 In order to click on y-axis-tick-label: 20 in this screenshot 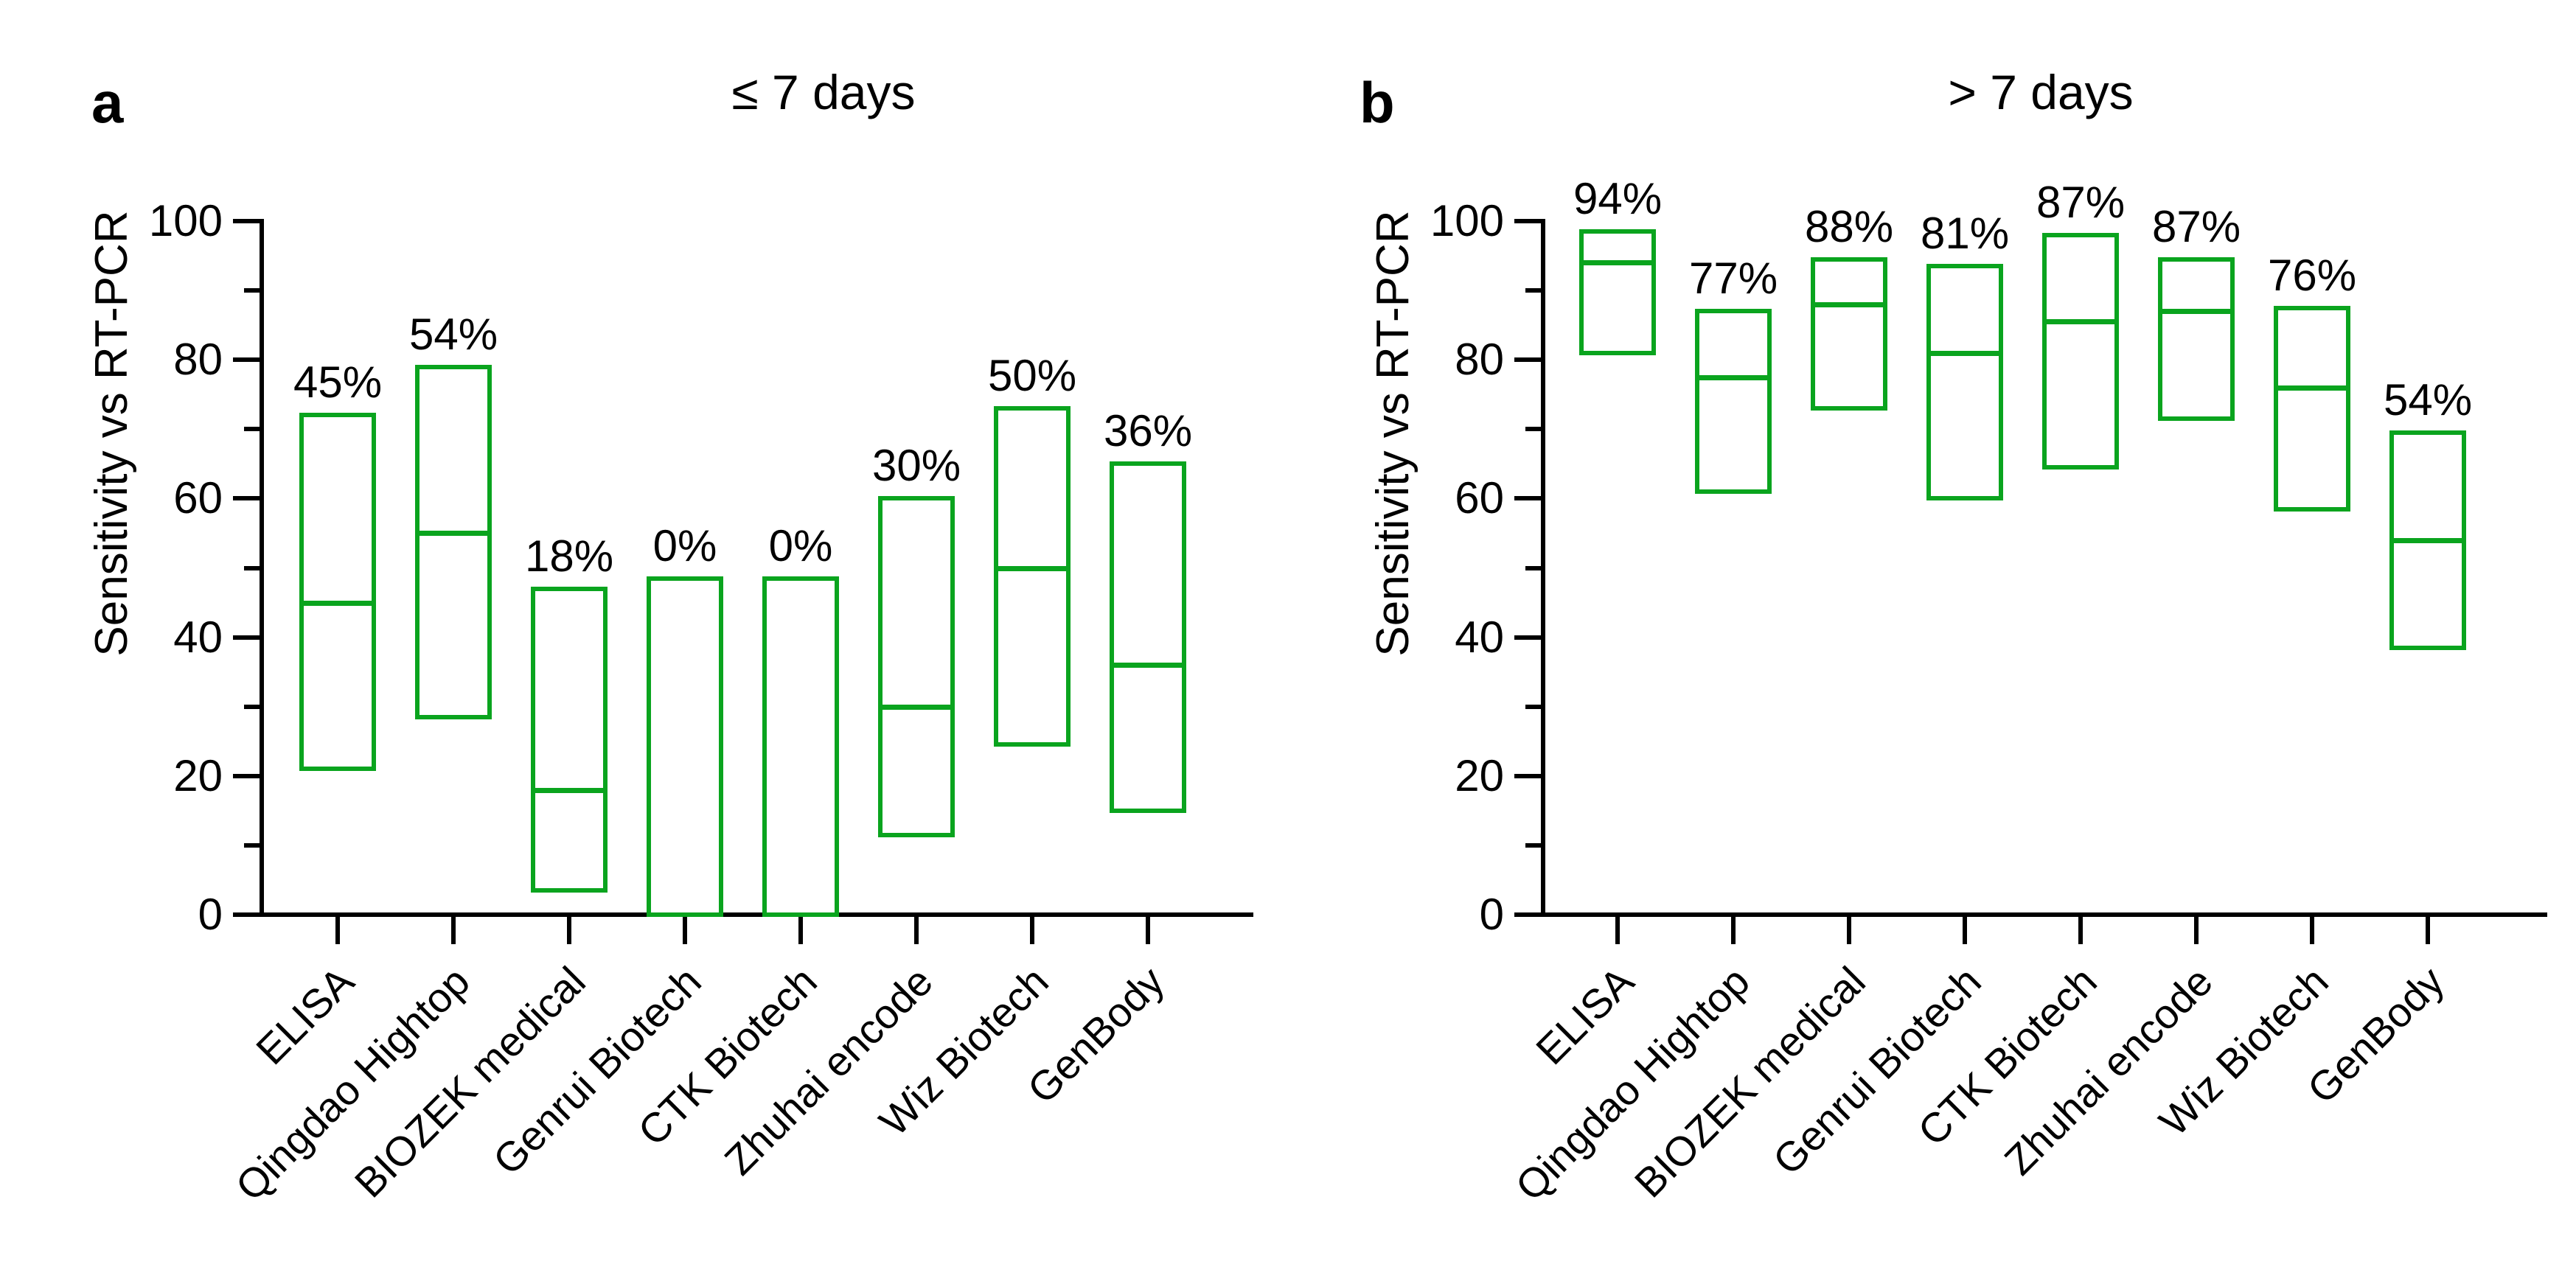, I will do `click(1480, 775)`.